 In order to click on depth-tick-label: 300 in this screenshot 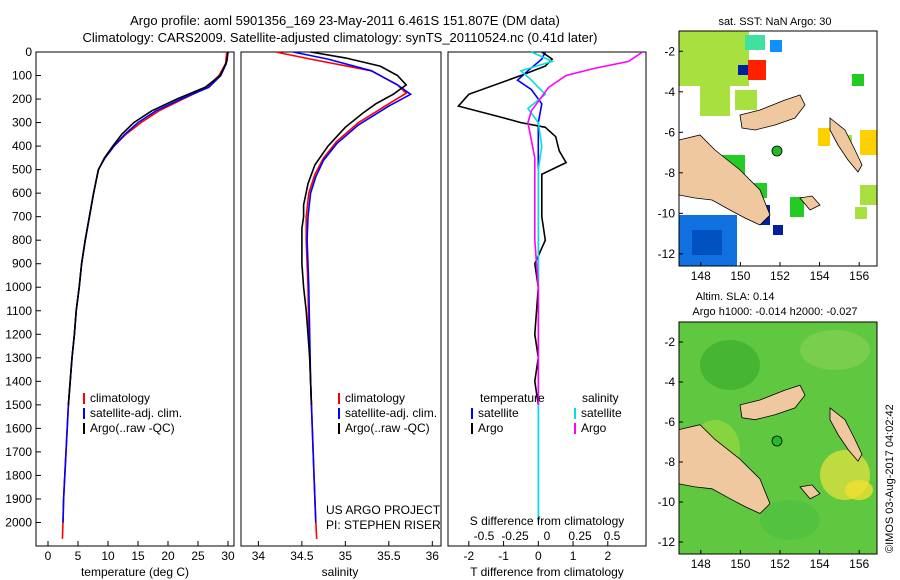, I will do `click(22, 123)`.